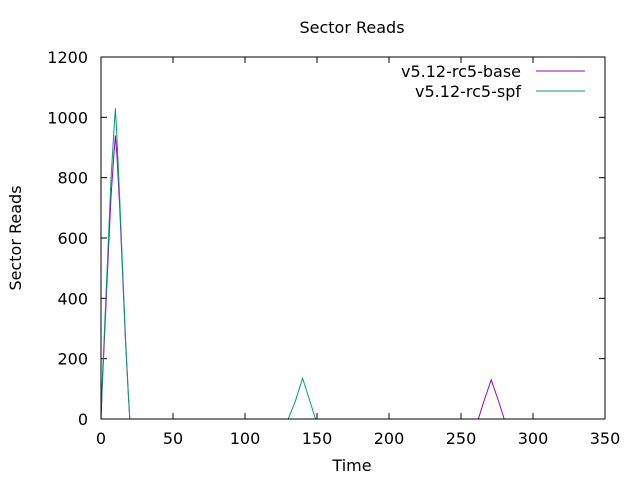 The image size is (640, 480). I want to click on y-tick-label: 400, so click(72, 298).